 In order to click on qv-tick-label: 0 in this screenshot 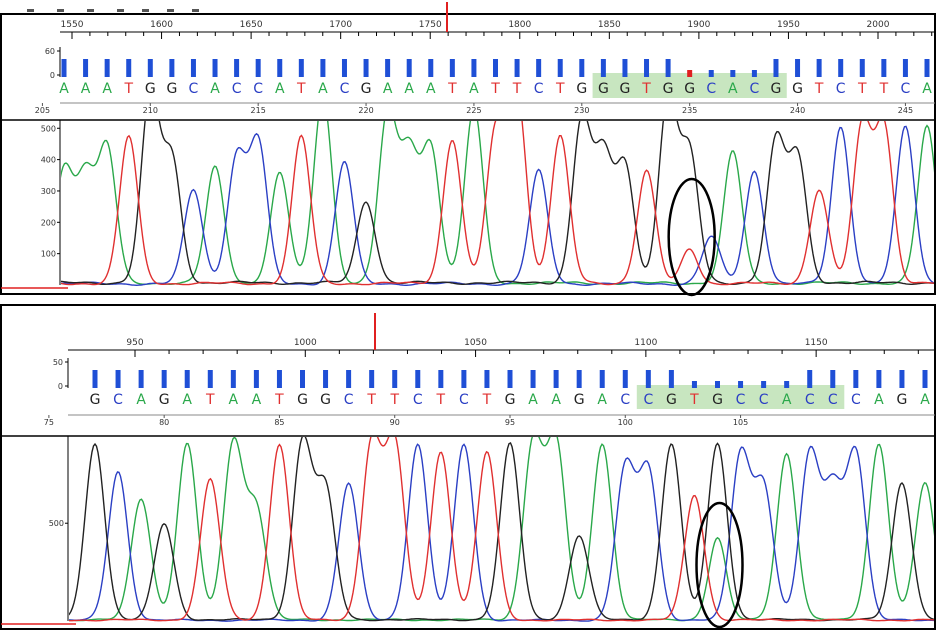, I will do `click(60, 386)`.